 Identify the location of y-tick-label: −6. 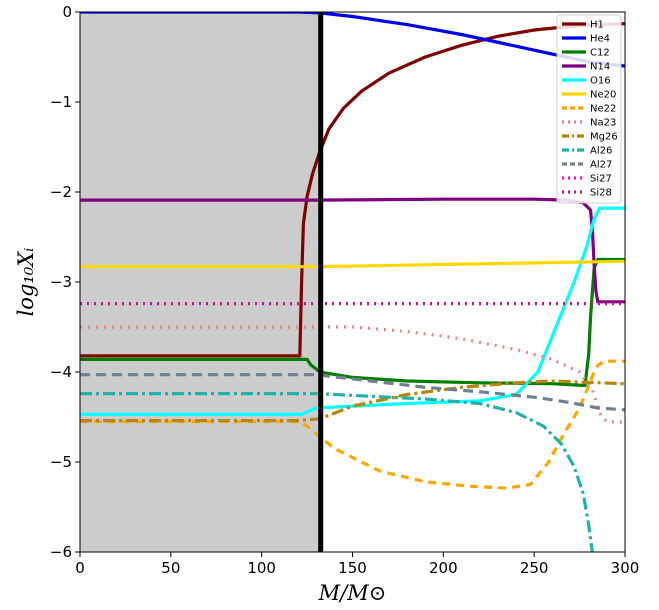
(61, 552).